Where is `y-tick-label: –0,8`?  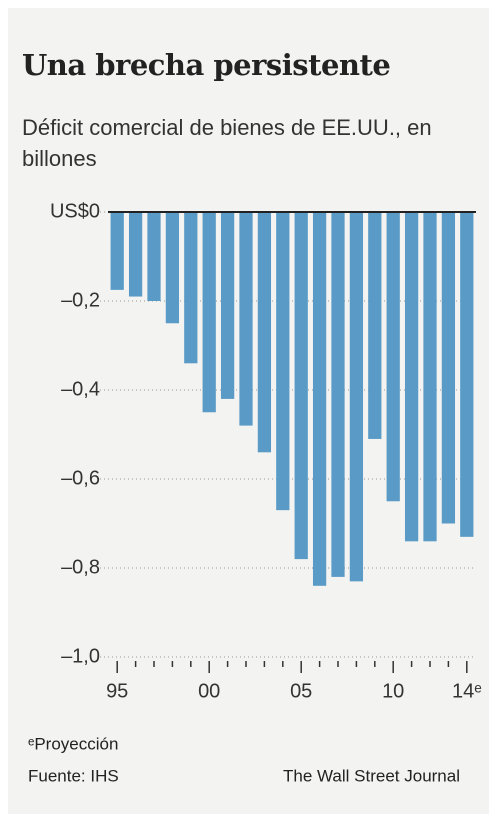 y-tick-label: –0,8 is located at coordinates (80, 567).